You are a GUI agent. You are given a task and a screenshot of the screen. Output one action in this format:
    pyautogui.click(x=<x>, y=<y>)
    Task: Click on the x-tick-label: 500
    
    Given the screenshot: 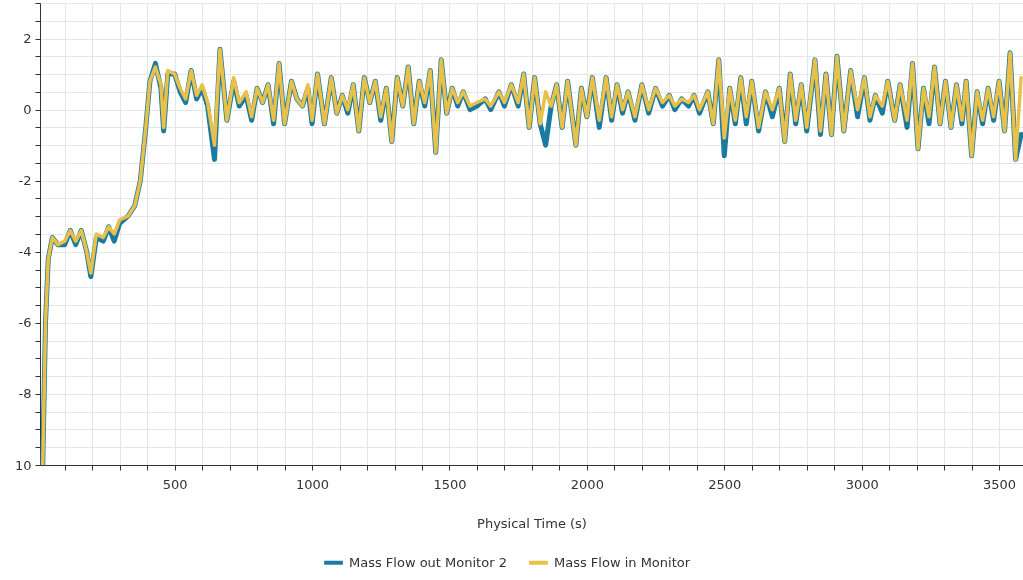 What is the action you would take?
    pyautogui.click(x=175, y=484)
    